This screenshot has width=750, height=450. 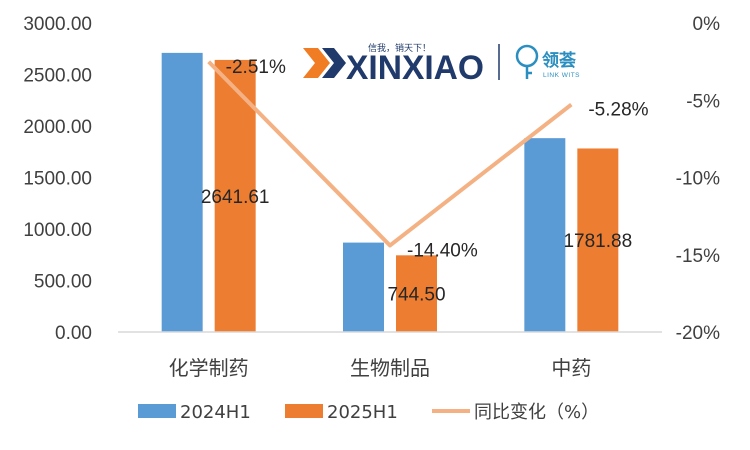 I want to click on xinxiao-wordmark: XINXIAO, so click(x=415, y=68).